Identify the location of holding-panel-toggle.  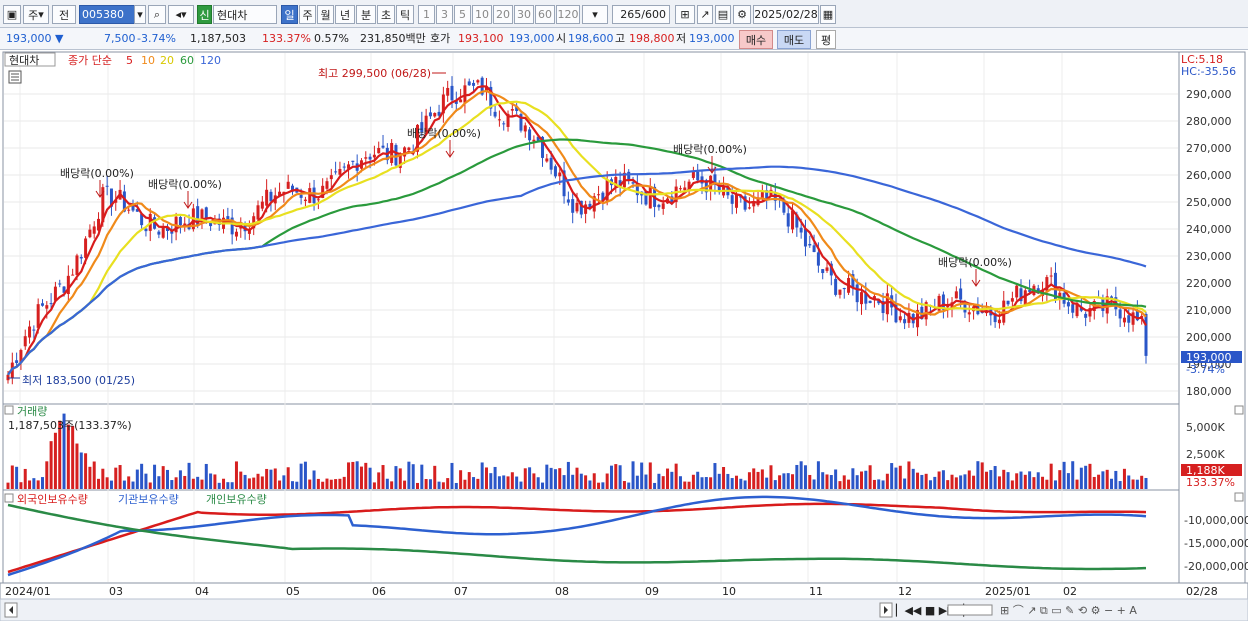
(9, 498).